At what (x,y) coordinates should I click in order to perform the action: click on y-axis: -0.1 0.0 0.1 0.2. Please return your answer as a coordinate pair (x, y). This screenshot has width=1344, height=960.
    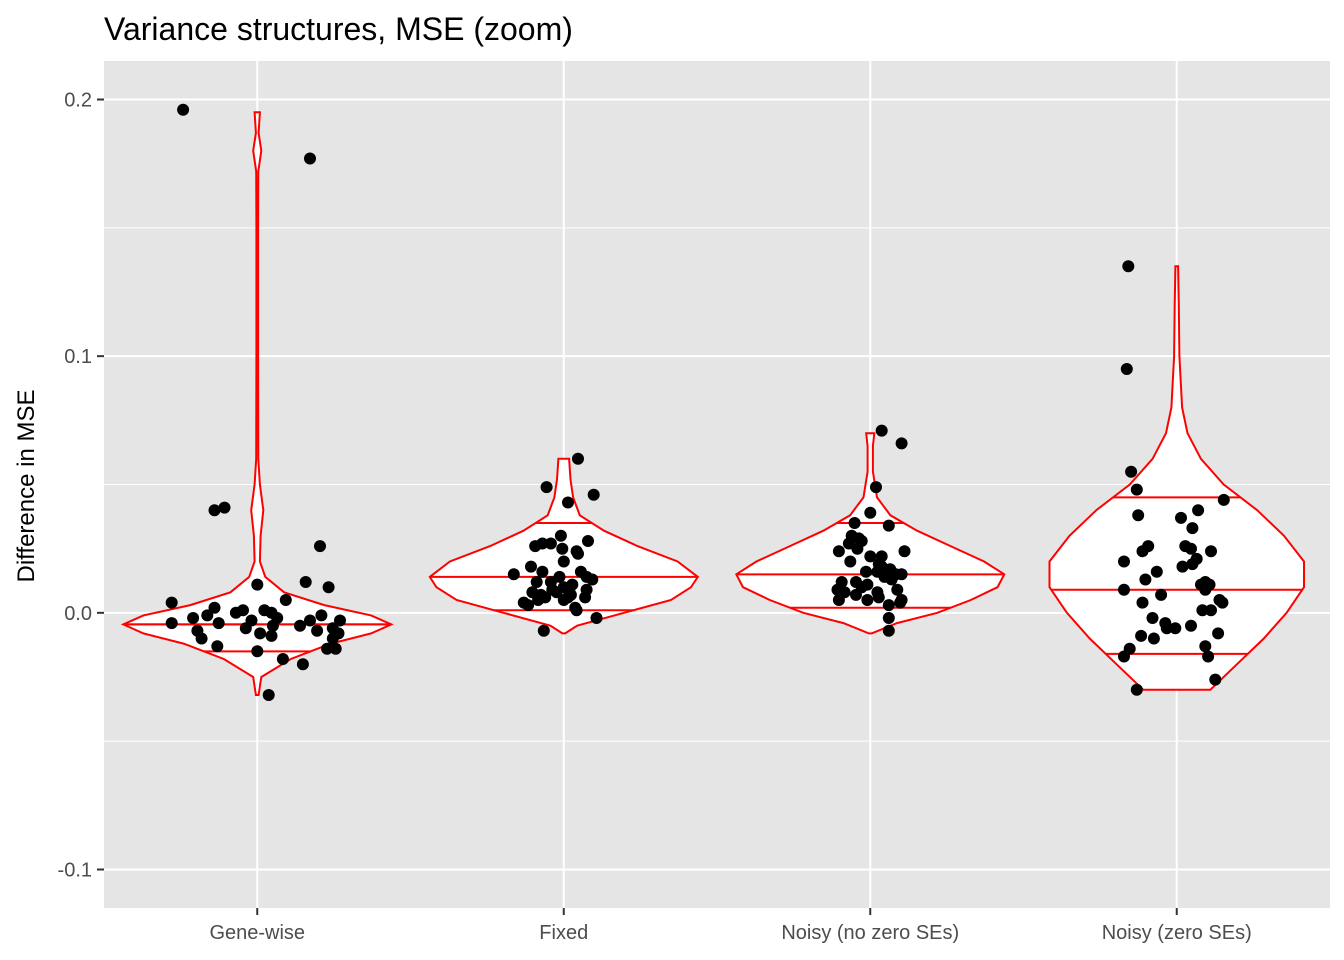
    Looking at the image, I should click on (81, 486).